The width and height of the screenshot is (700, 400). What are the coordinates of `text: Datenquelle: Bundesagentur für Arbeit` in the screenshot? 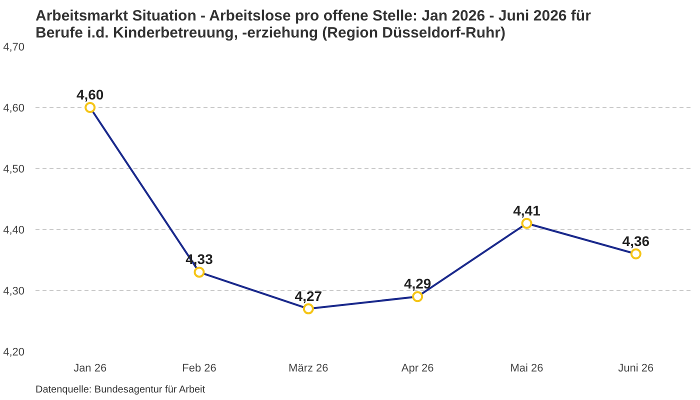 It's located at (121, 390).